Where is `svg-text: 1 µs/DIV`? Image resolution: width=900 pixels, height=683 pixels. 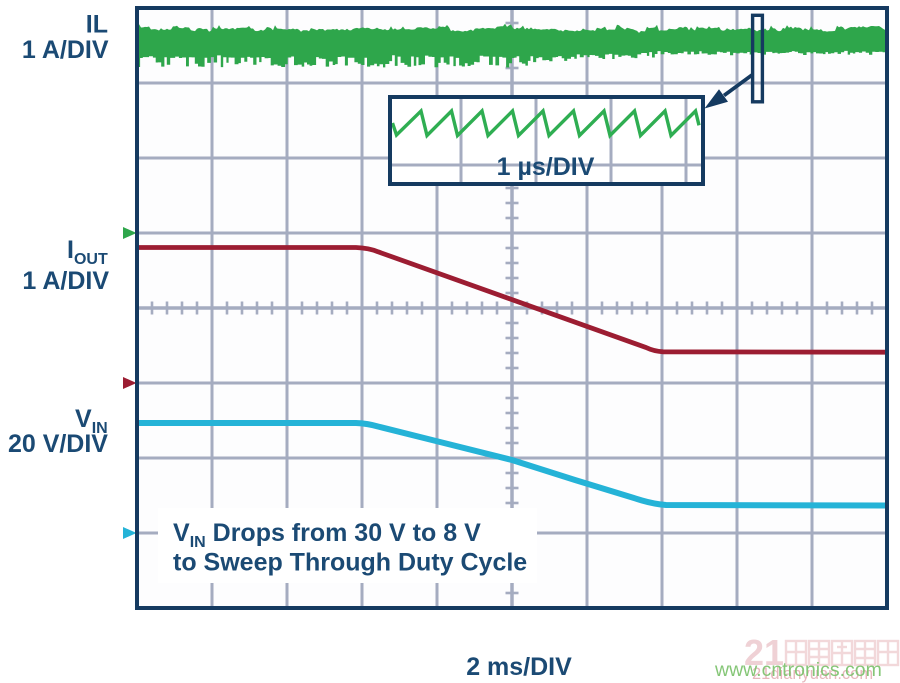
svg-text: 1 µs/DIV is located at coordinates (546, 167).